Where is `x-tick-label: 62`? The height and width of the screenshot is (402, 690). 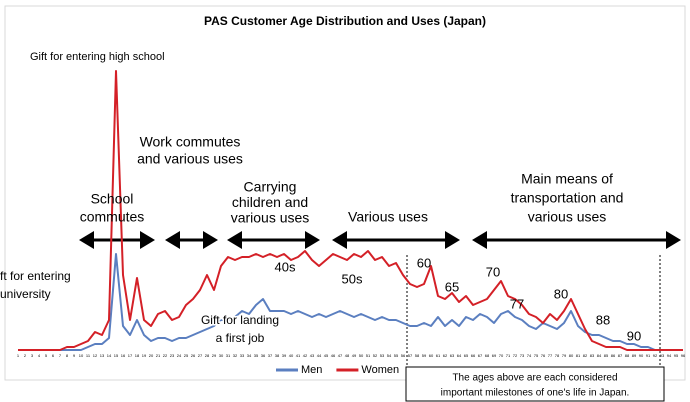
x-tick-label: 62 is located at coordinates (445, 355).